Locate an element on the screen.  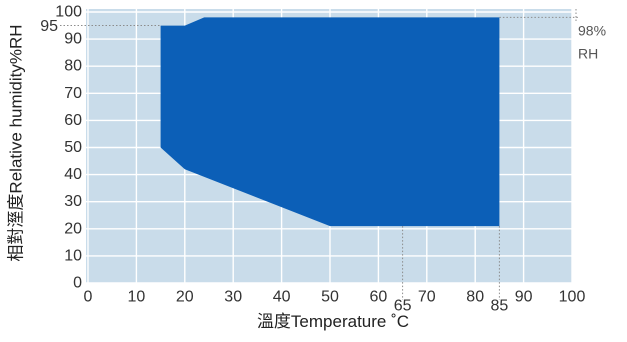
y-tick-label-0: 0 is located at coordinates (77, 283).